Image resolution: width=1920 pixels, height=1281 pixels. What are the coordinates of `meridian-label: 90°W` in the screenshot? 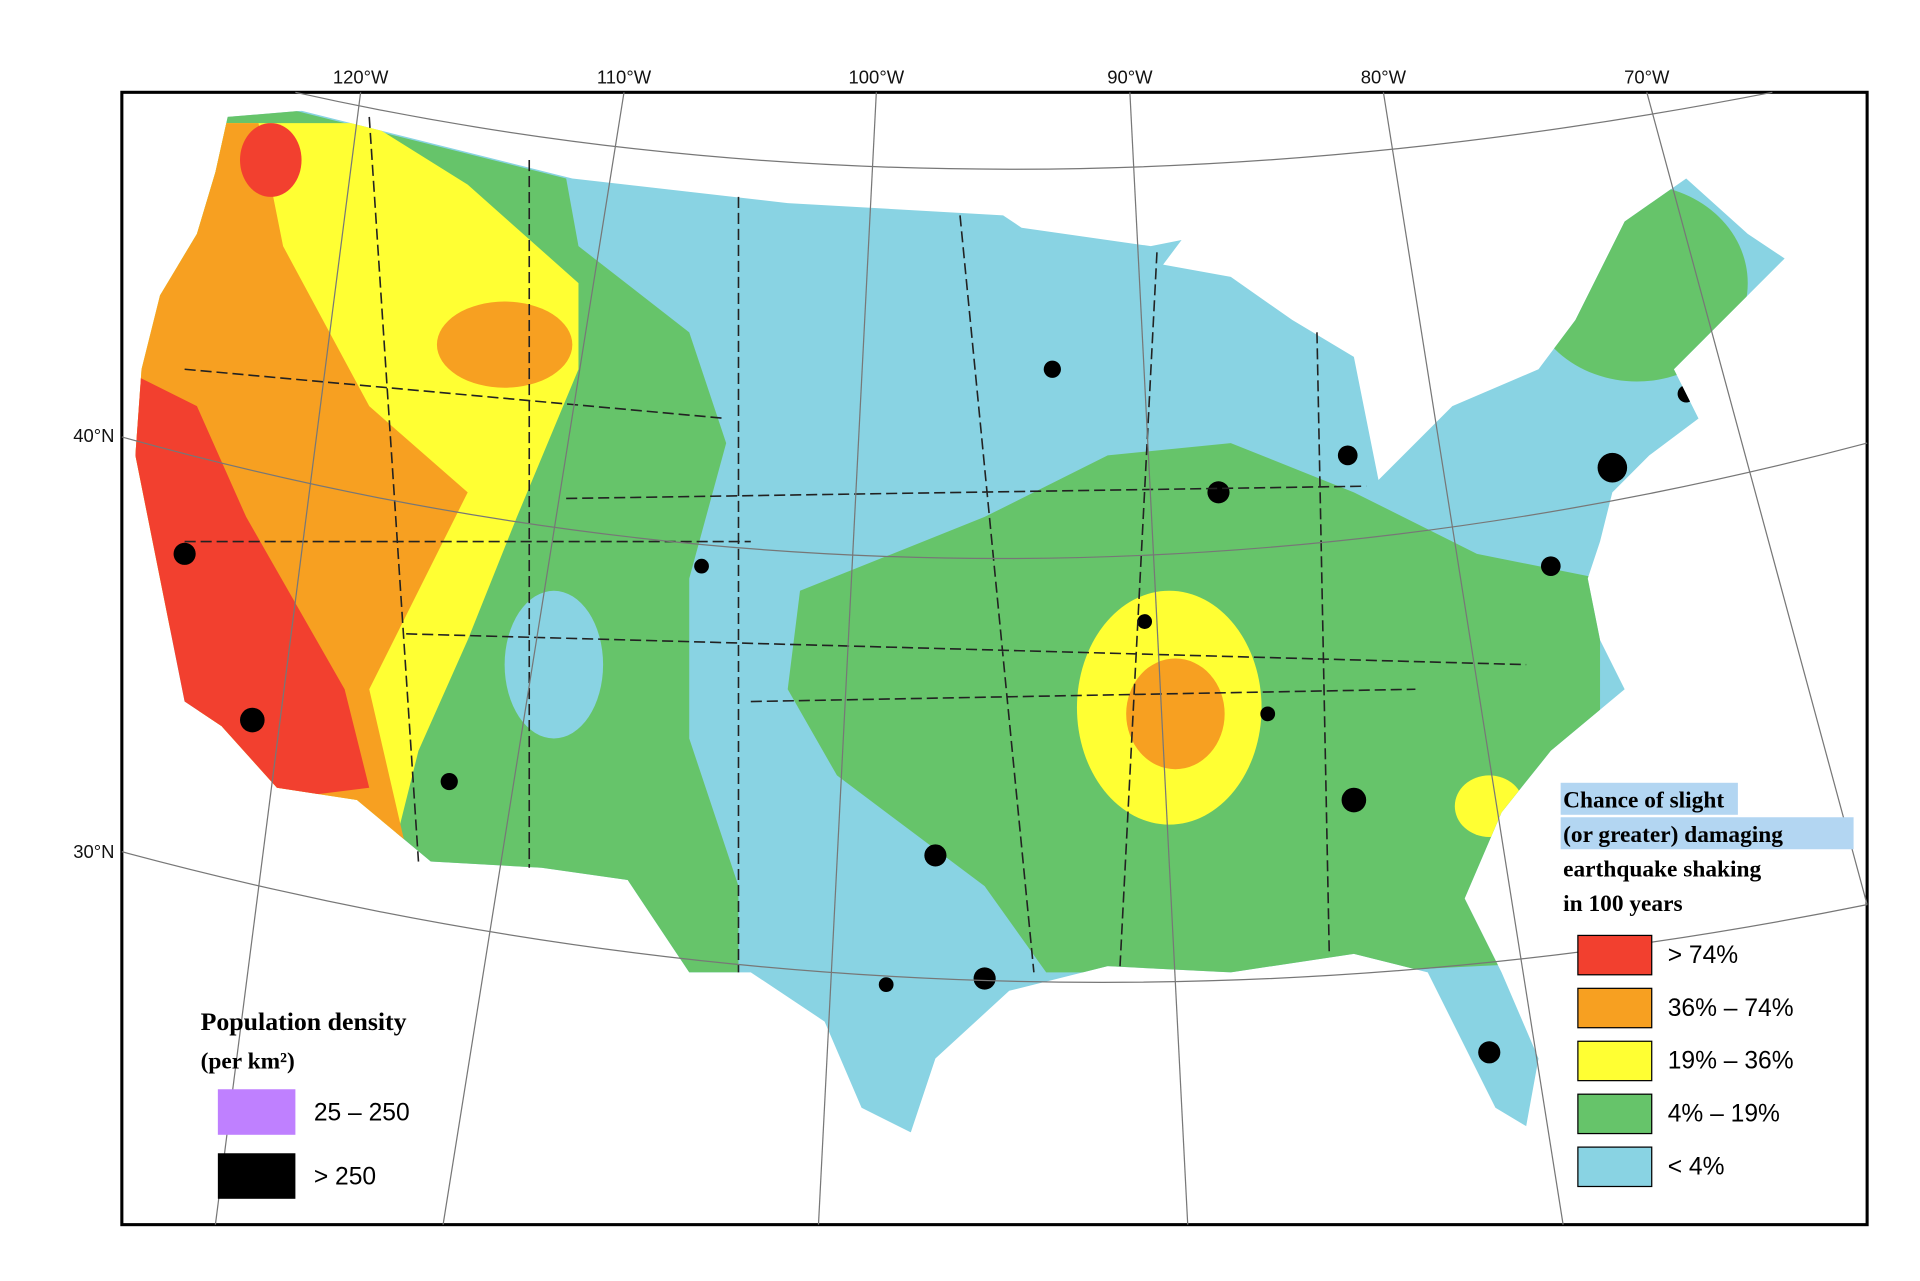 It's located at (1130, 77).